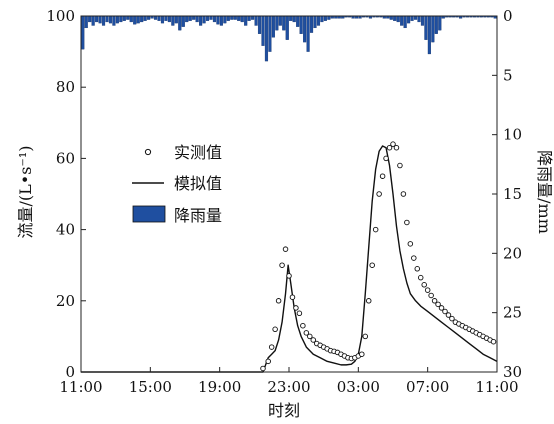 The image size is (554, 424). Describe the element at coordinates (198, 183) in the screenshot. I see `legend-label-simulated: 模拟值` at that location.